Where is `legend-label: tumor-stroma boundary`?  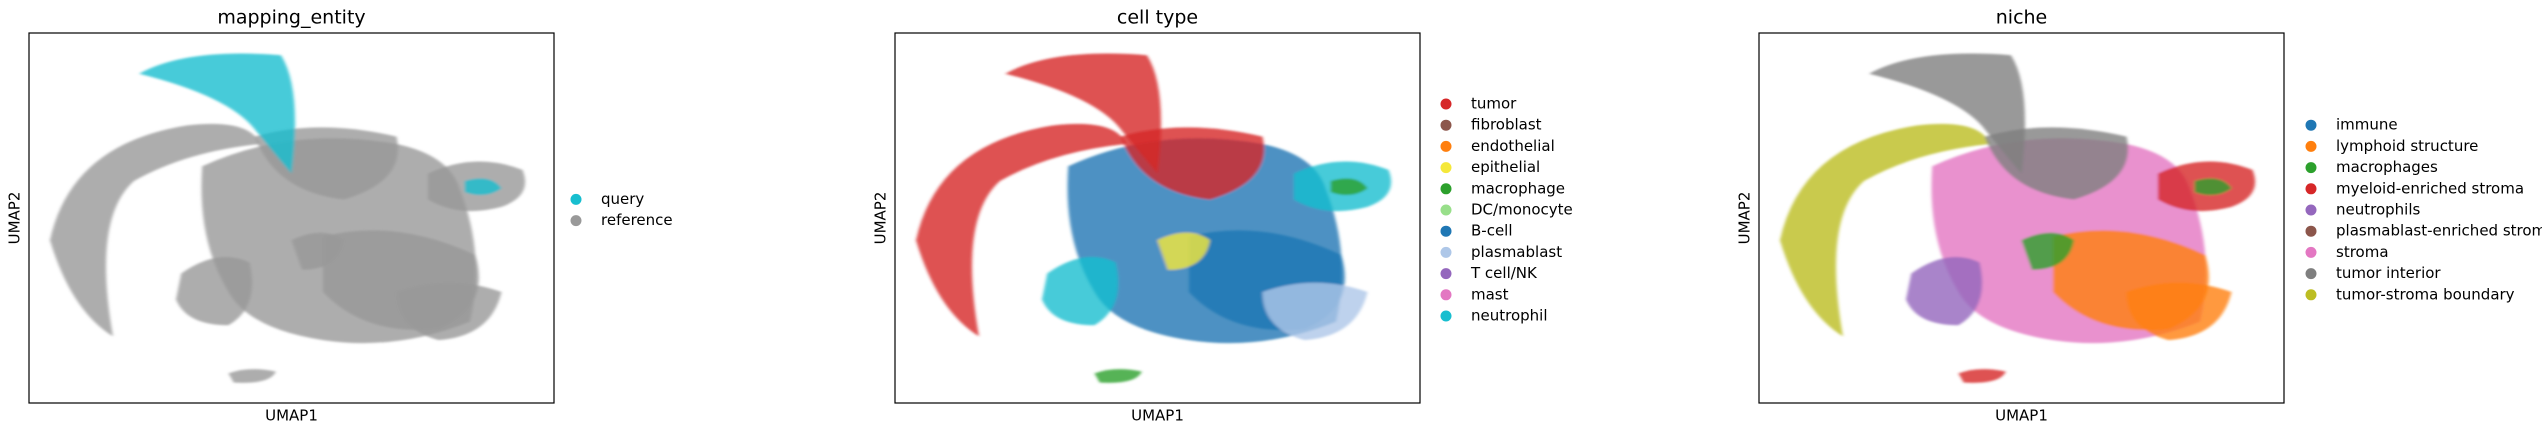 legend-label: tumor-stroma boundary is located at coordinates (2425, 294).